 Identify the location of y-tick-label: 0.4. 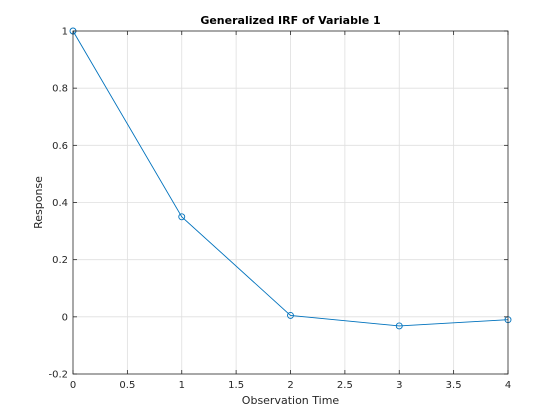
(60, 203).